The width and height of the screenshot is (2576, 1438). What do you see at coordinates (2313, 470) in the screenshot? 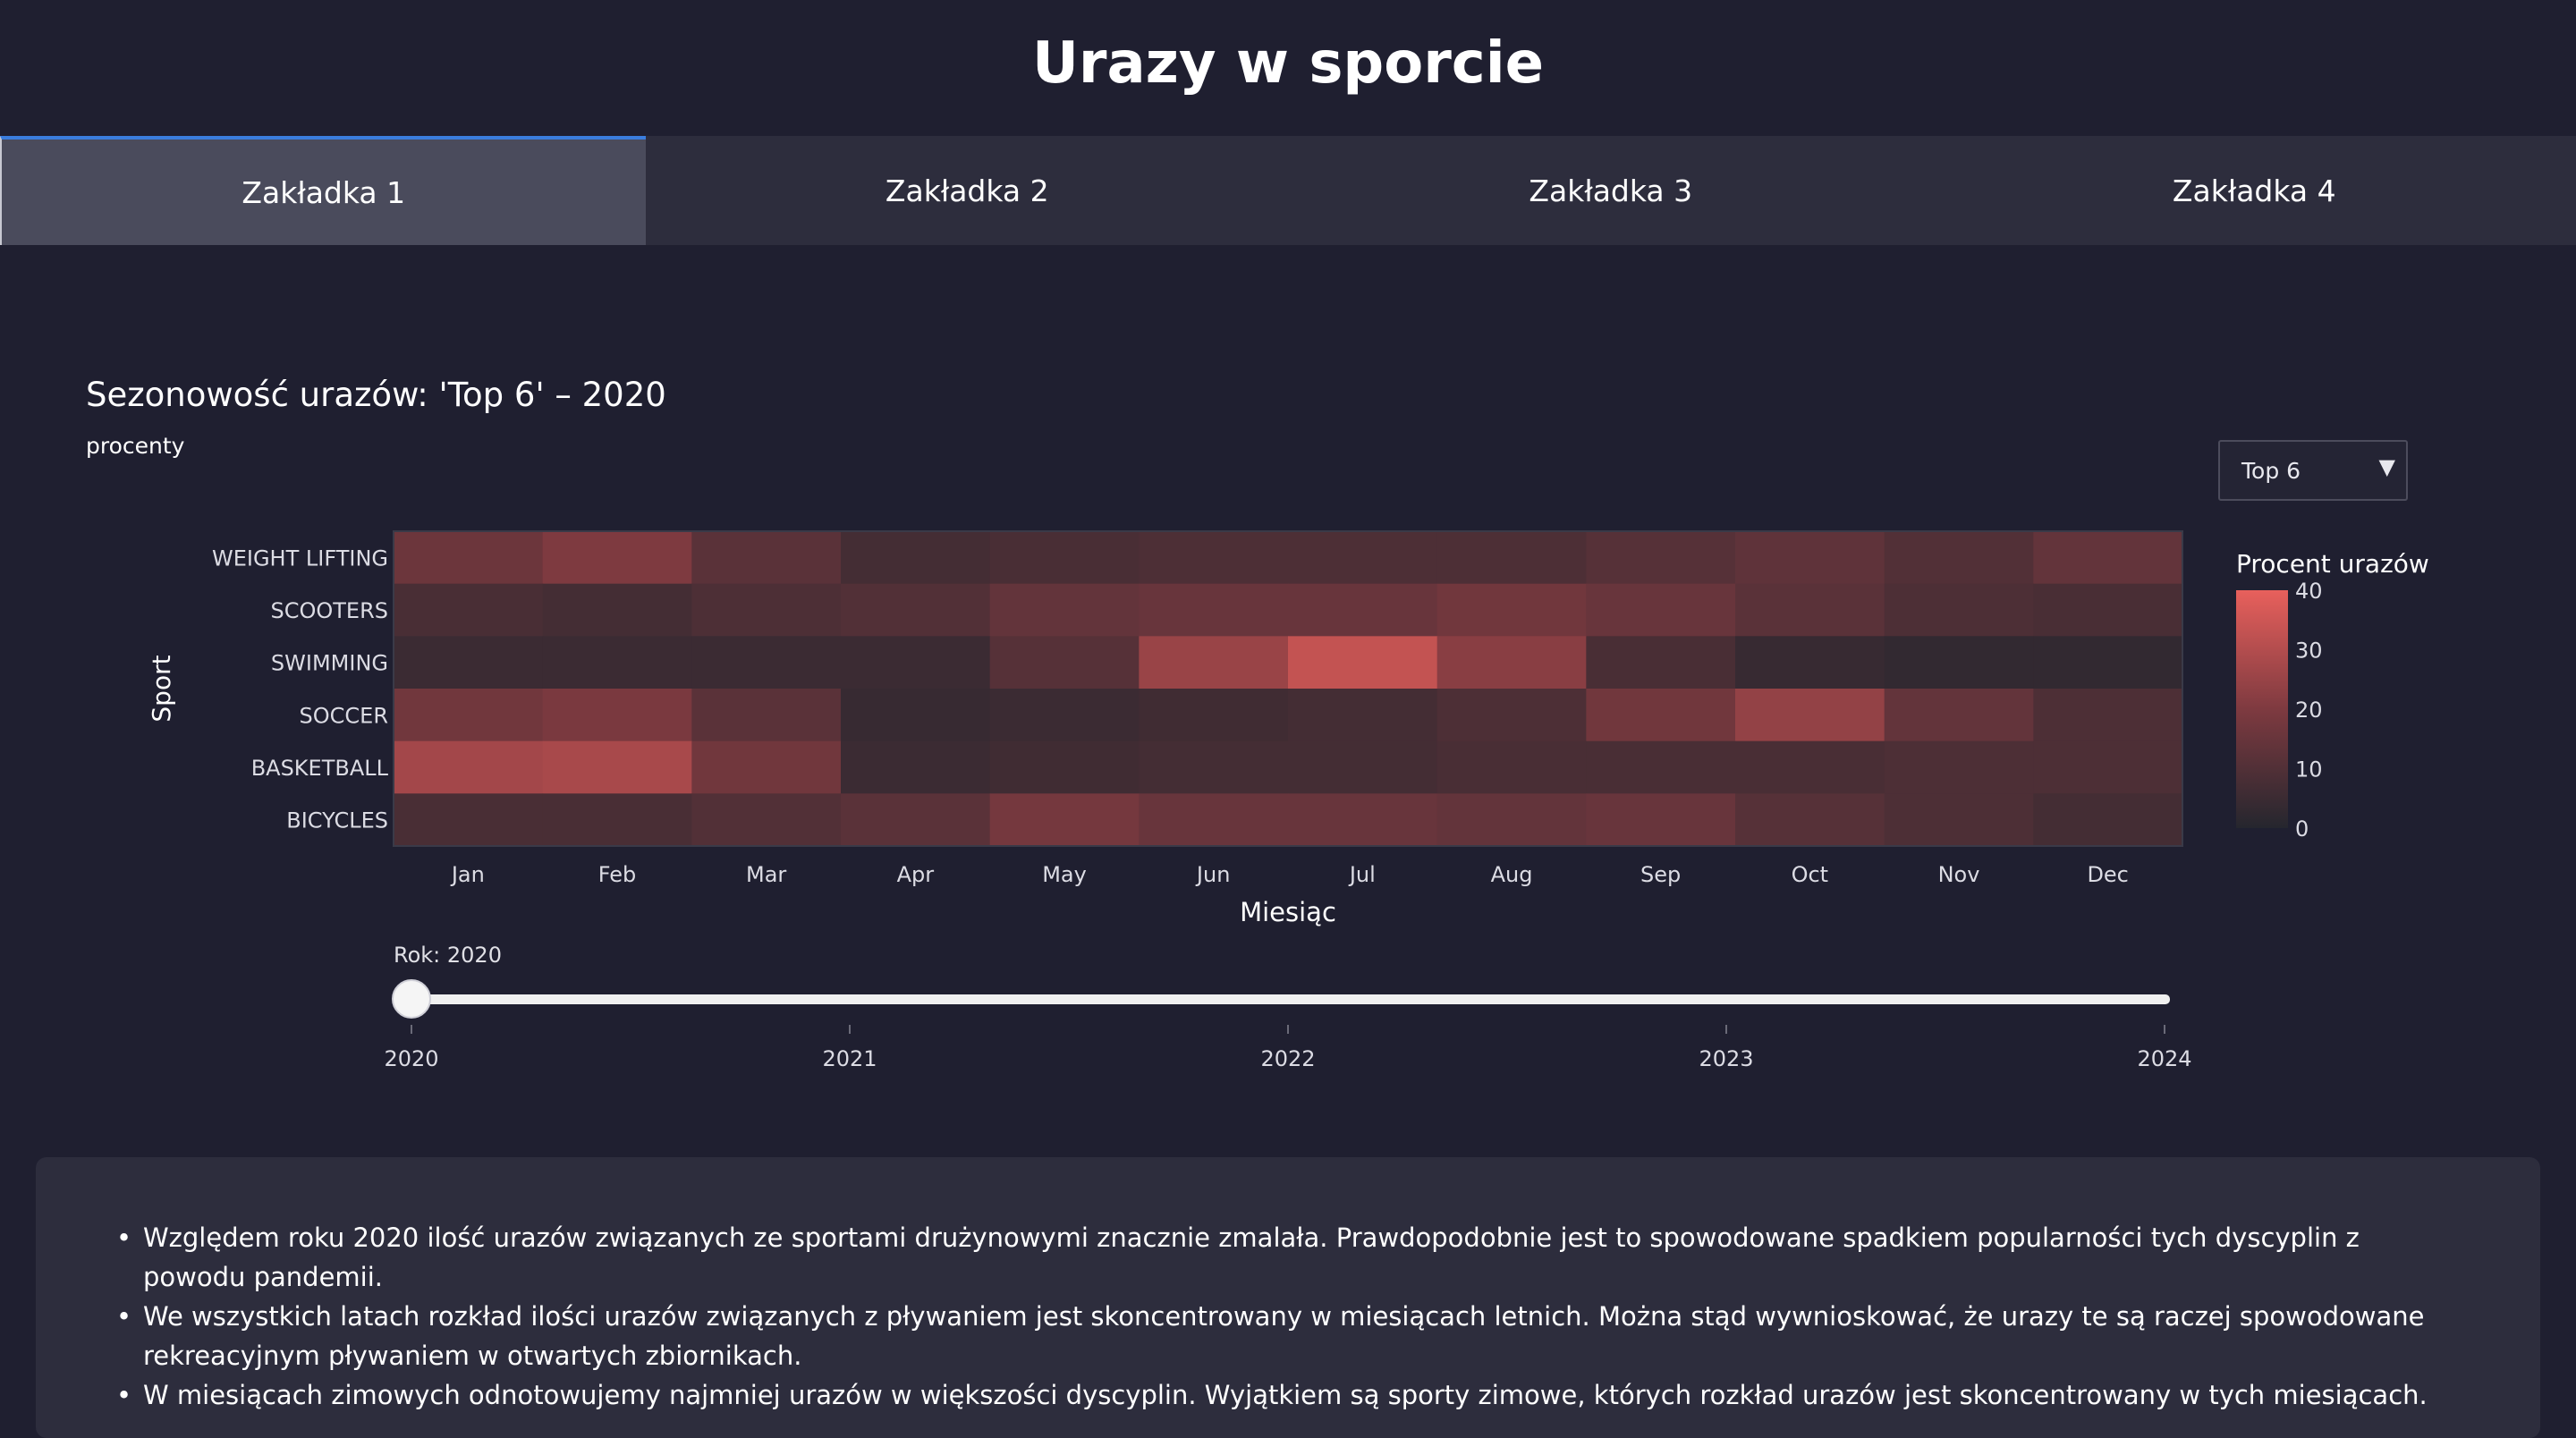
I see `top-n-dropdown: Top 6 ▼` at bounding box center [2313, 470].